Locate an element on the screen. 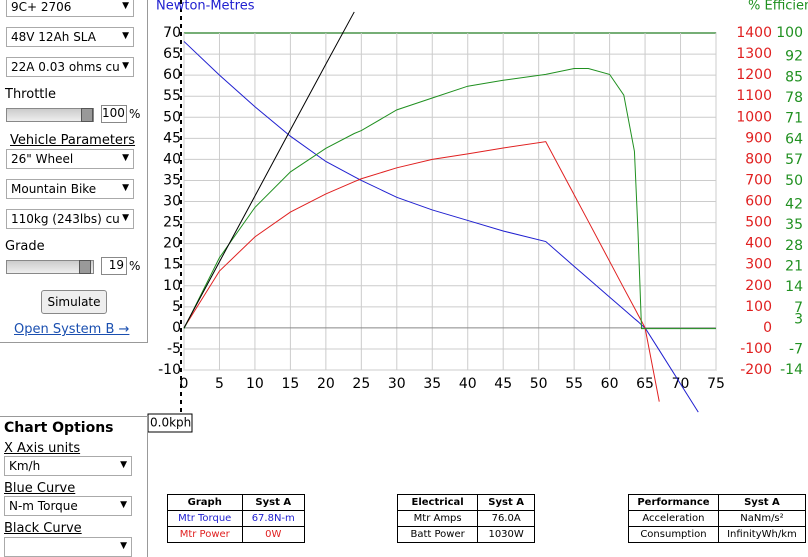 Image resolution: width=808 pixels, height=557 pixels. y3-tick-label: 78 is located at coordinates (794, 98).